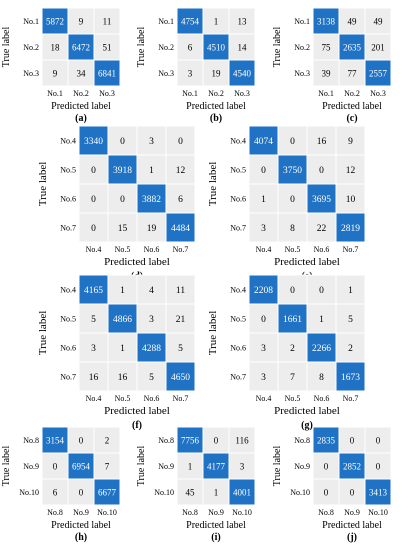 Image resolution: width=414 pixels, height=550 pixels. Describe the element at coordinates (107, 74) in the screenshot. I see `cell-value-label: 6841` at that location.